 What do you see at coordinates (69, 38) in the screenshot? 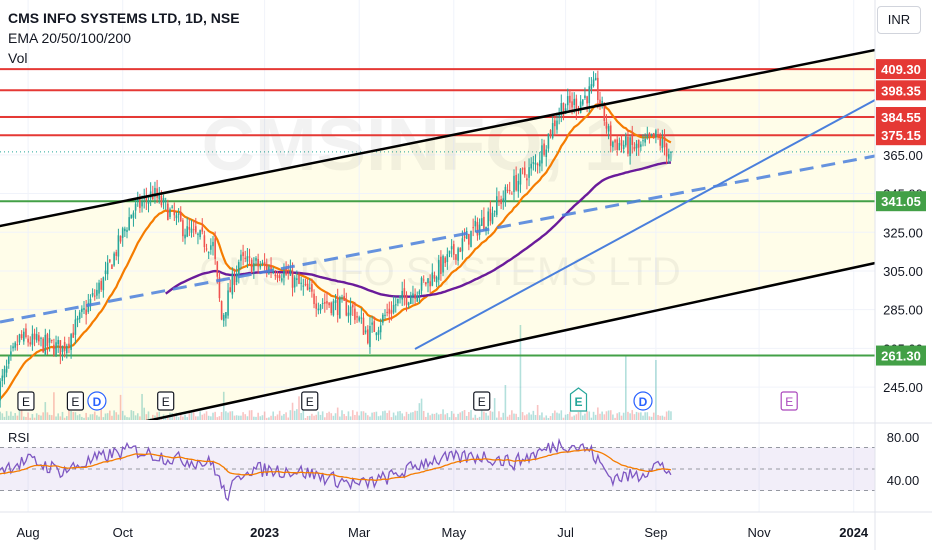
I see `ema-indicator-label: EMA 20/50/100/200` at bounding box center [69, 38].